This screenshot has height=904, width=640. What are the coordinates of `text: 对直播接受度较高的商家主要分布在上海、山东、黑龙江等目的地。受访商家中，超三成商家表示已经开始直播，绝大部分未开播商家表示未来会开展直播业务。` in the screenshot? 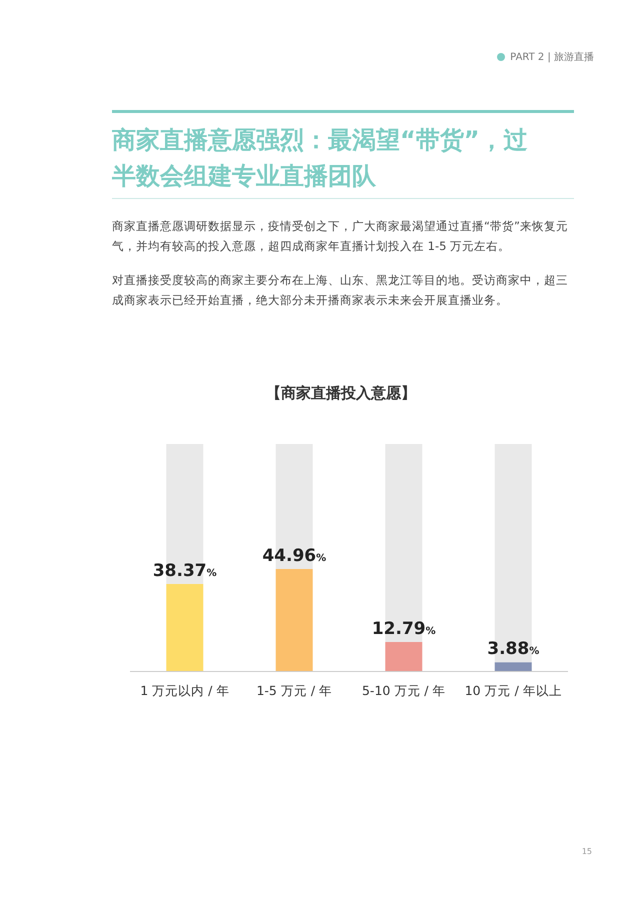 It's located at (340, 290).